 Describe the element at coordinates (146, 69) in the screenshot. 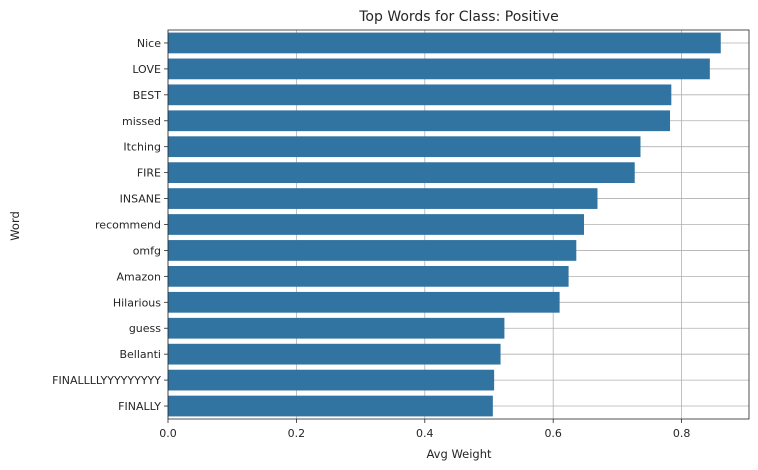

I see `y-tick-label: LOVE` at that location.